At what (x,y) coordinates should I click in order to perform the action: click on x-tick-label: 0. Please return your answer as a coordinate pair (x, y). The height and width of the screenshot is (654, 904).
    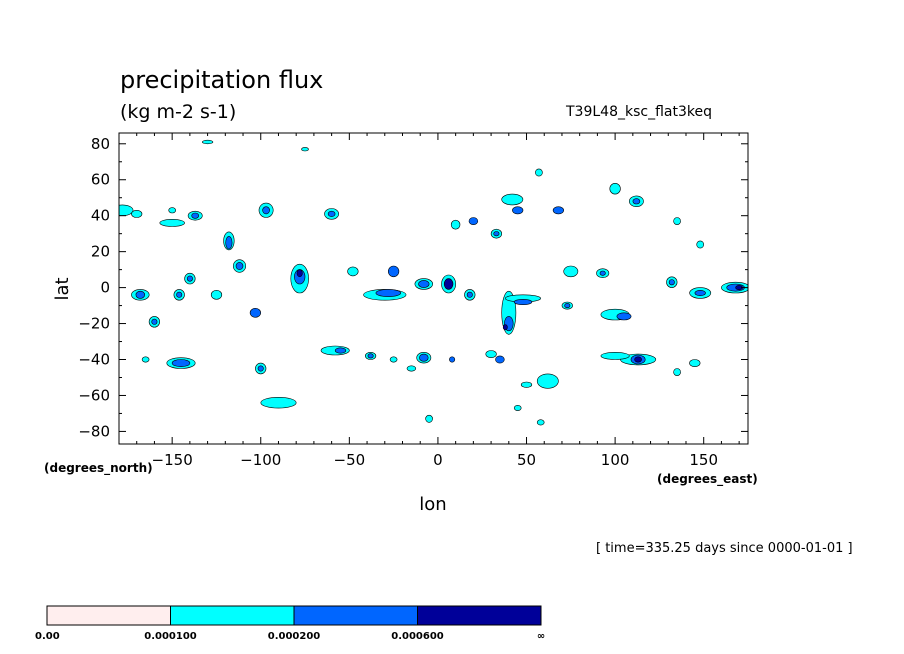
    Looking at the image, I should click on (438, 460).